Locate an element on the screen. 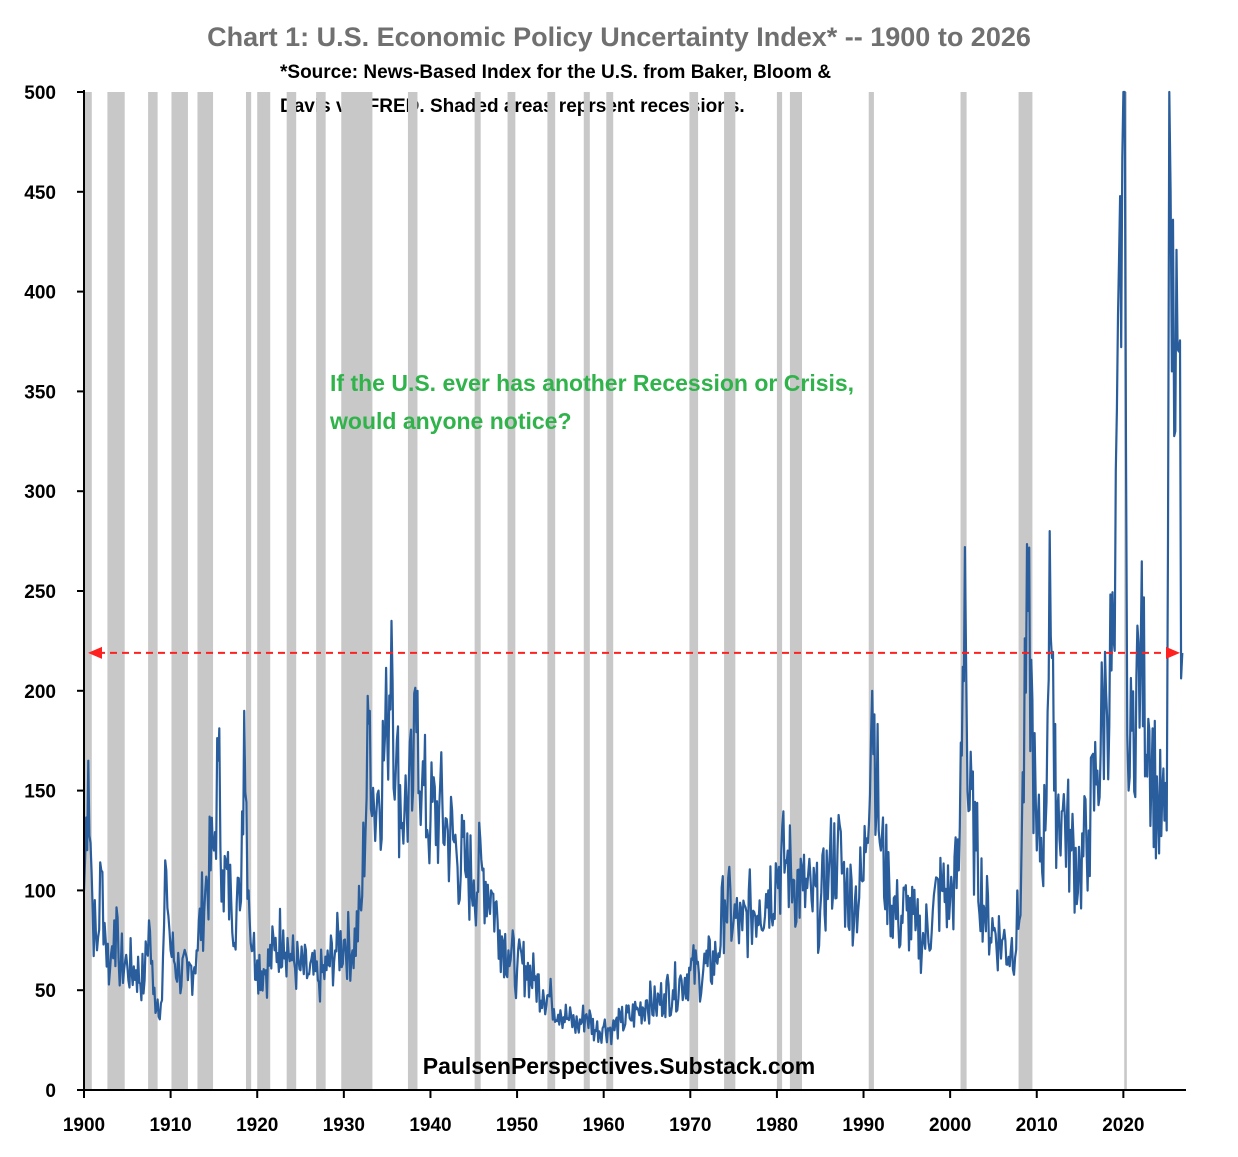 The width and height of the screenshot is (1238, 1157). annotation-line-2: would anyone notice? is located at coordinates (451, 421).